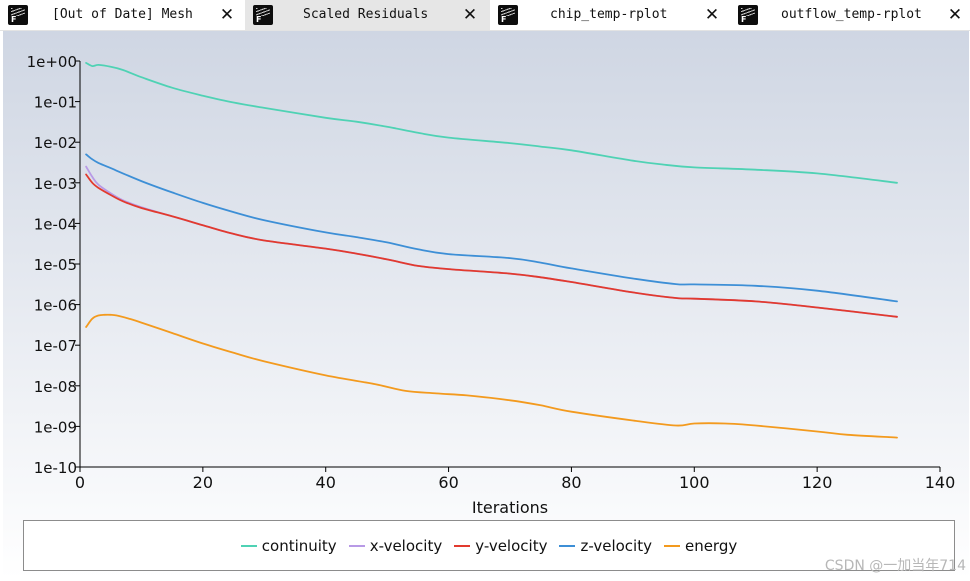 This screenshot has width=970, height=581. What do you see at coordinates (940, 482) in the screenshot?
I see `x-tick-label: 140` at bounding box center [940, 482].